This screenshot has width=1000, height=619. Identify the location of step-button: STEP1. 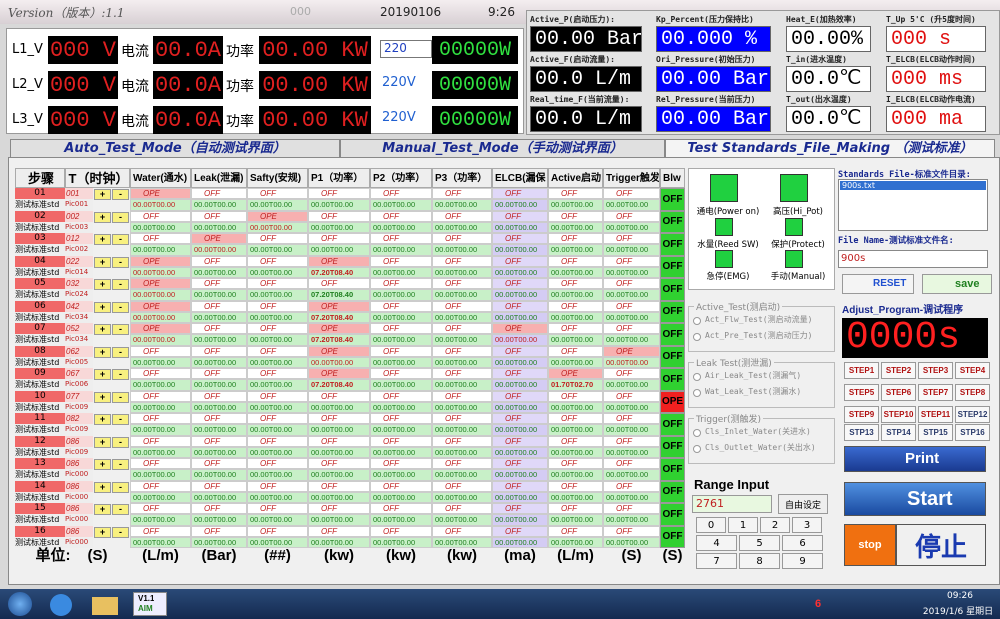
(861, 370).